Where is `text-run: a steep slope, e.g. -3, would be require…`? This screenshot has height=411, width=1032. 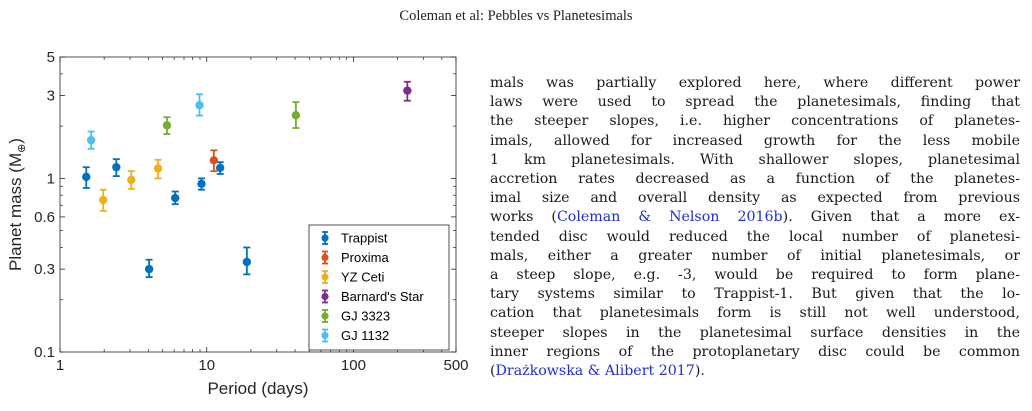 text-run: a steep slope, e.g. -3, would be require… is located at coordinates (755, 275).